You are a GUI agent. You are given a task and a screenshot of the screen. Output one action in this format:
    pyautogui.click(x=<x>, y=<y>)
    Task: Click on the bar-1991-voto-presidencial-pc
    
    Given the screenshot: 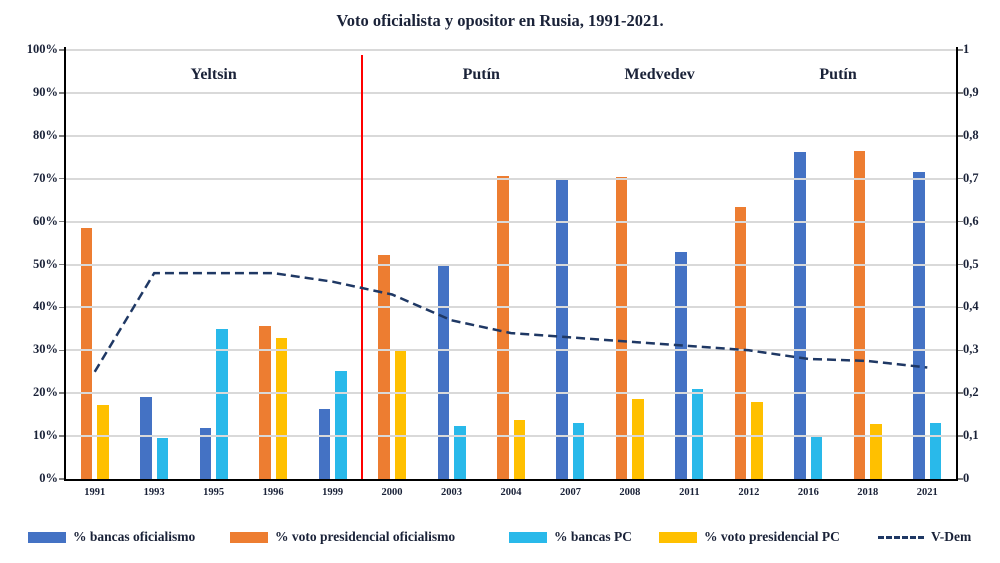 What is the action you would take?
    pyautogui.click(x=103, y=441)
    